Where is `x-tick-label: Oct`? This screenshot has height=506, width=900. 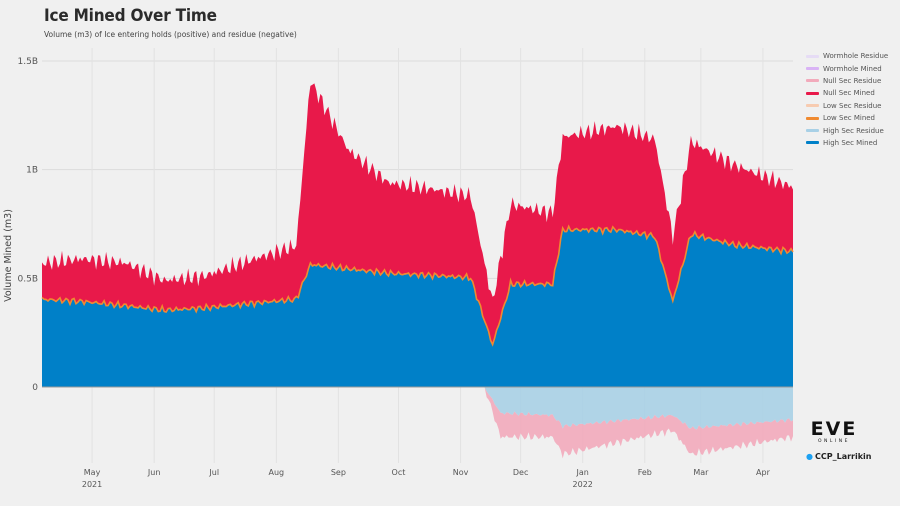
x-tick-label: Oct is located at coordinates (399, 472).